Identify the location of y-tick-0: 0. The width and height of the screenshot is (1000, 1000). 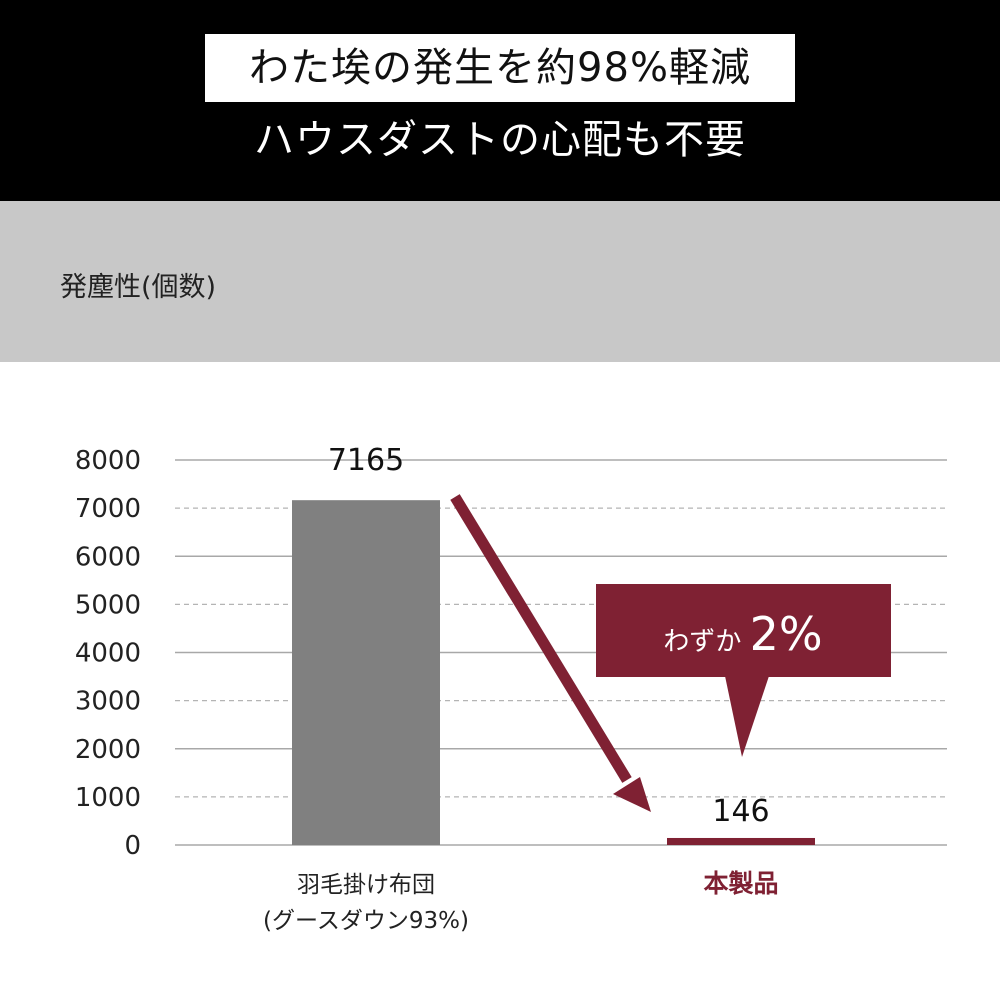
(132, 846).